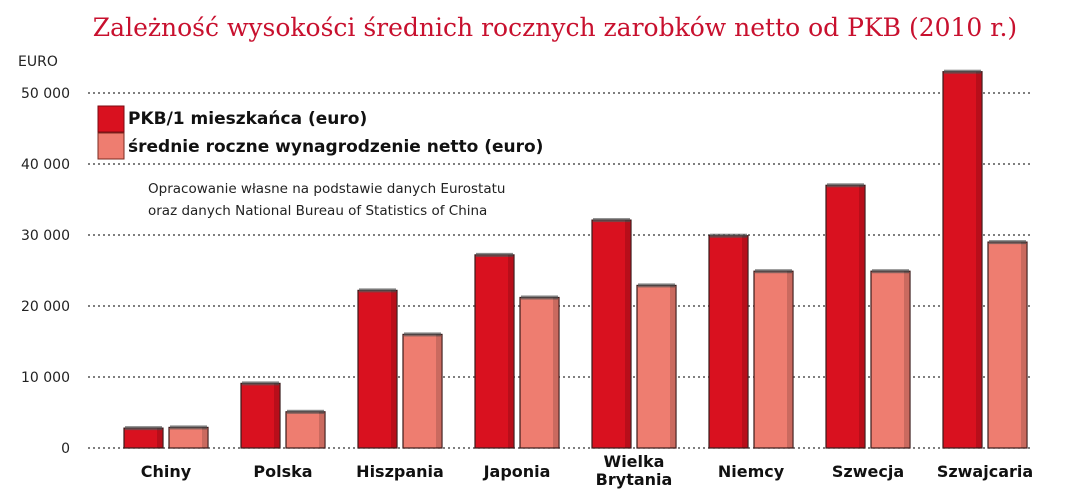 The width and height of the screenshot is (1080, 503). What do you see at coordinates (751, 471) in the screenshot?
I see `category-label: Niemcy` at bounding box center [751, 471].